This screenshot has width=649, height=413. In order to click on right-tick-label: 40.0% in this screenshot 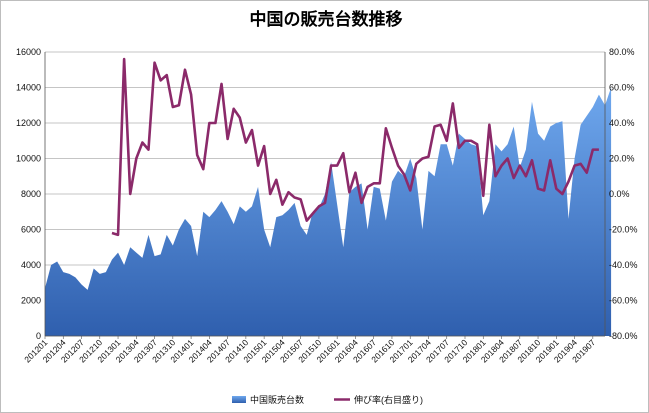, I will do `click(622, 123)`.